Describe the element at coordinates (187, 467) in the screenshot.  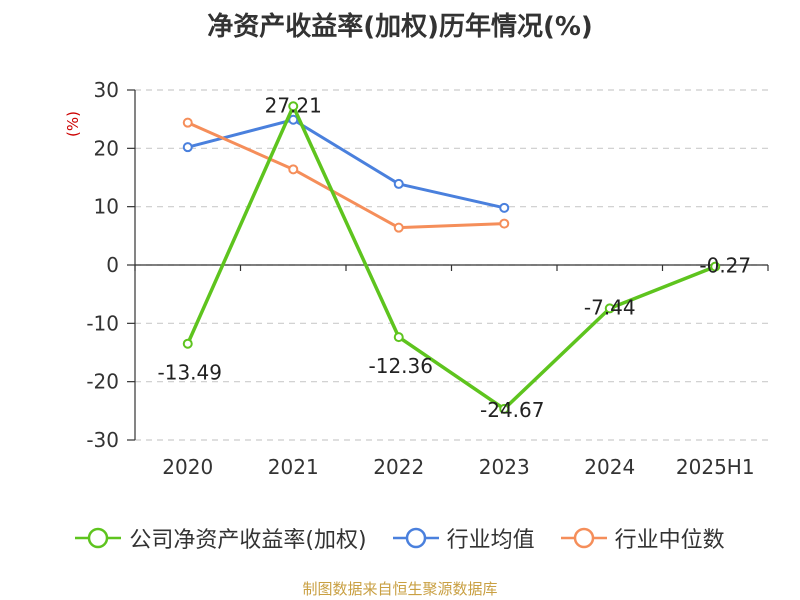
I see `x-tick-label: 2020` at that location.